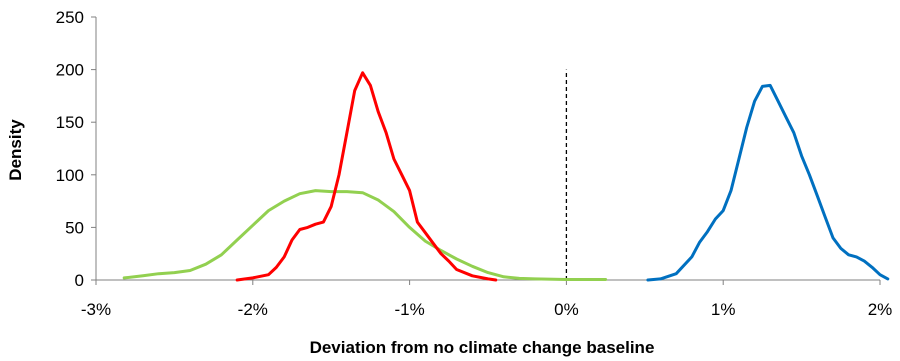 The image size is (900, 361). I want to click on y-tick-label: 200, so click(70, 70).